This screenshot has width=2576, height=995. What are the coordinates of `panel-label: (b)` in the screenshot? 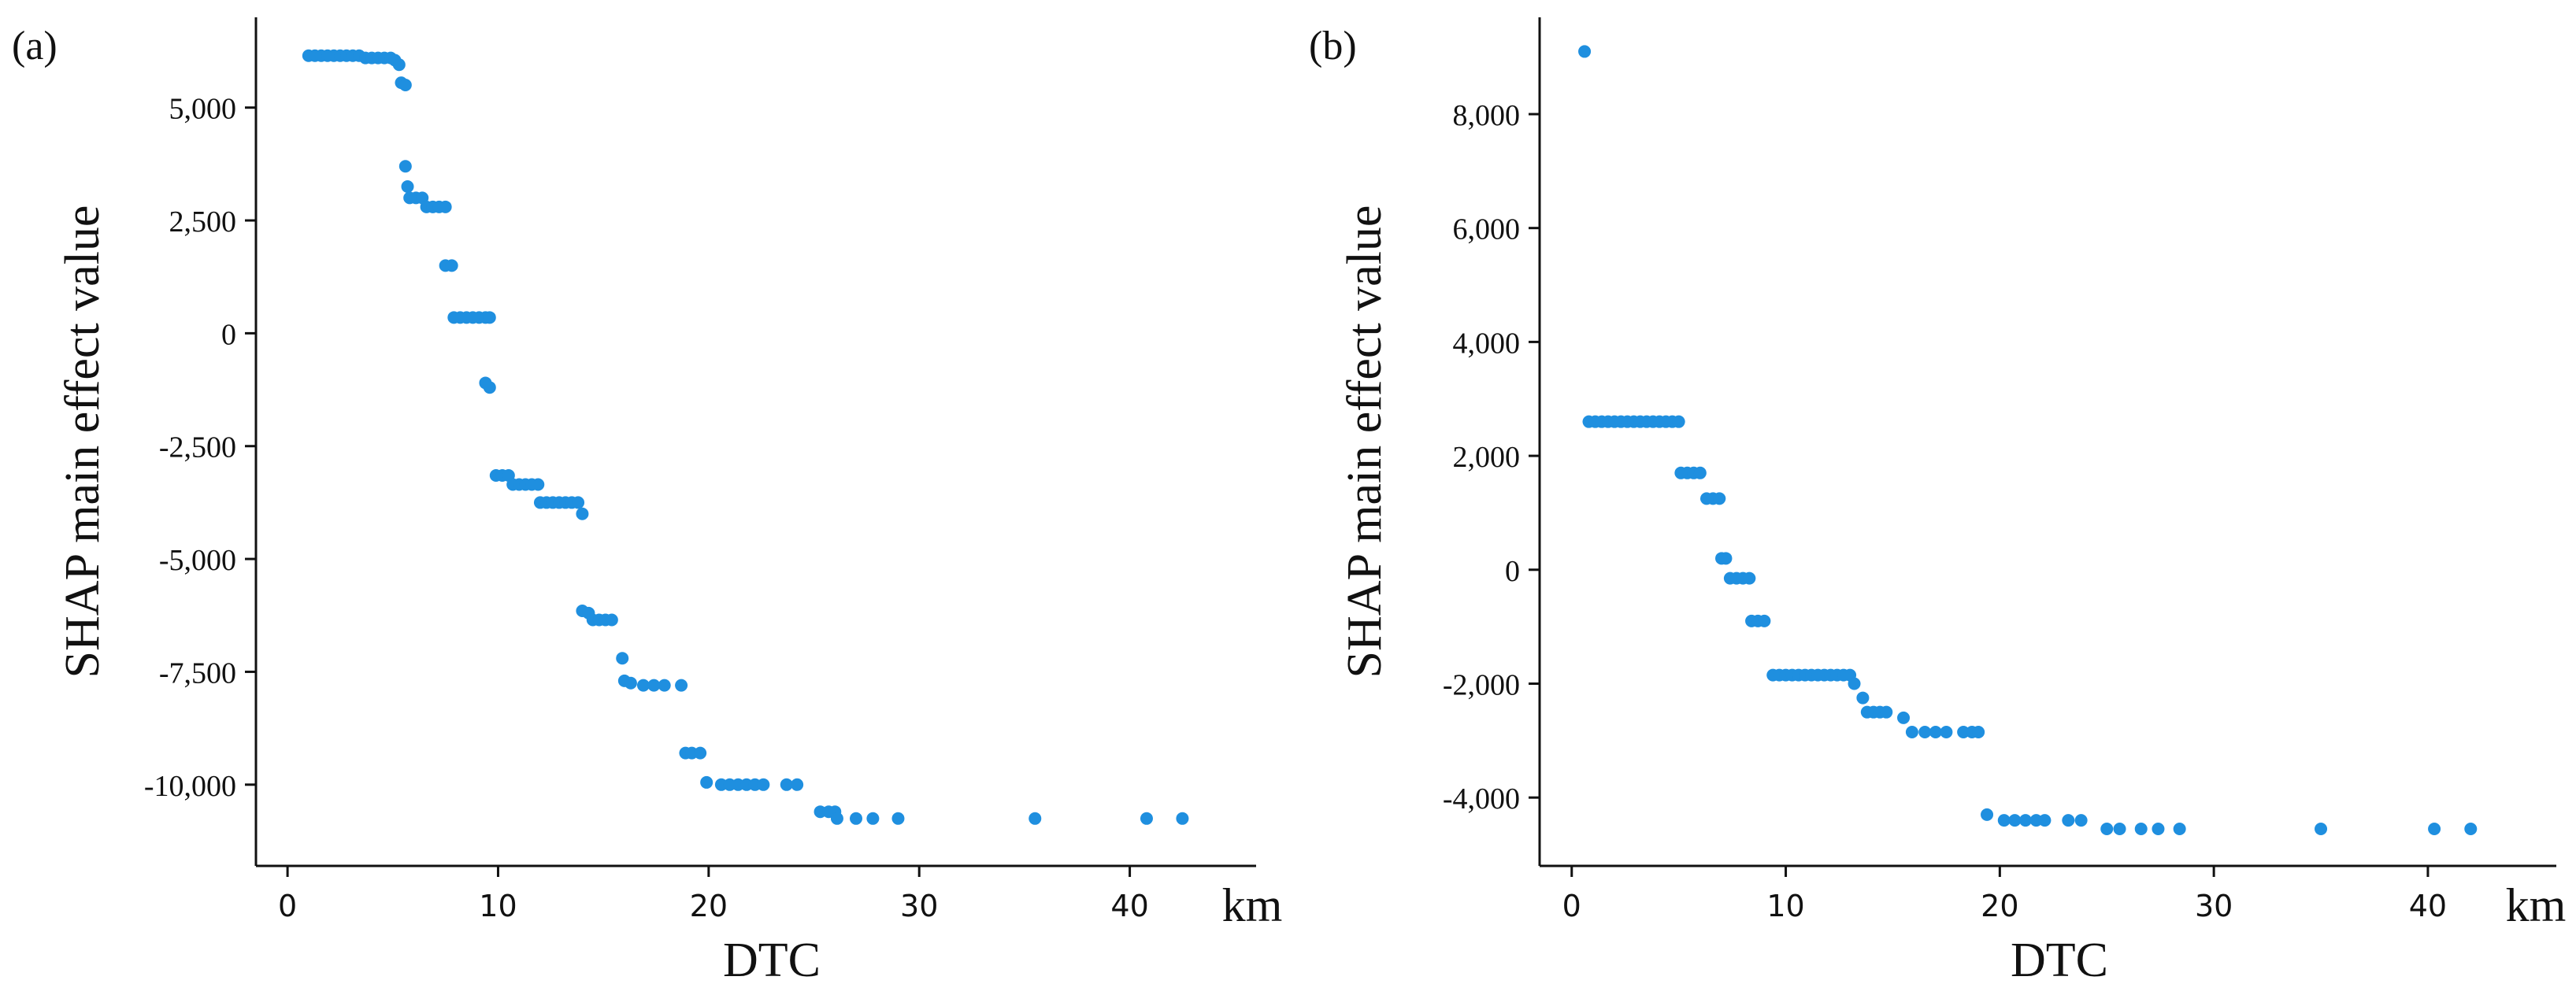 It's located at (1333, 46).